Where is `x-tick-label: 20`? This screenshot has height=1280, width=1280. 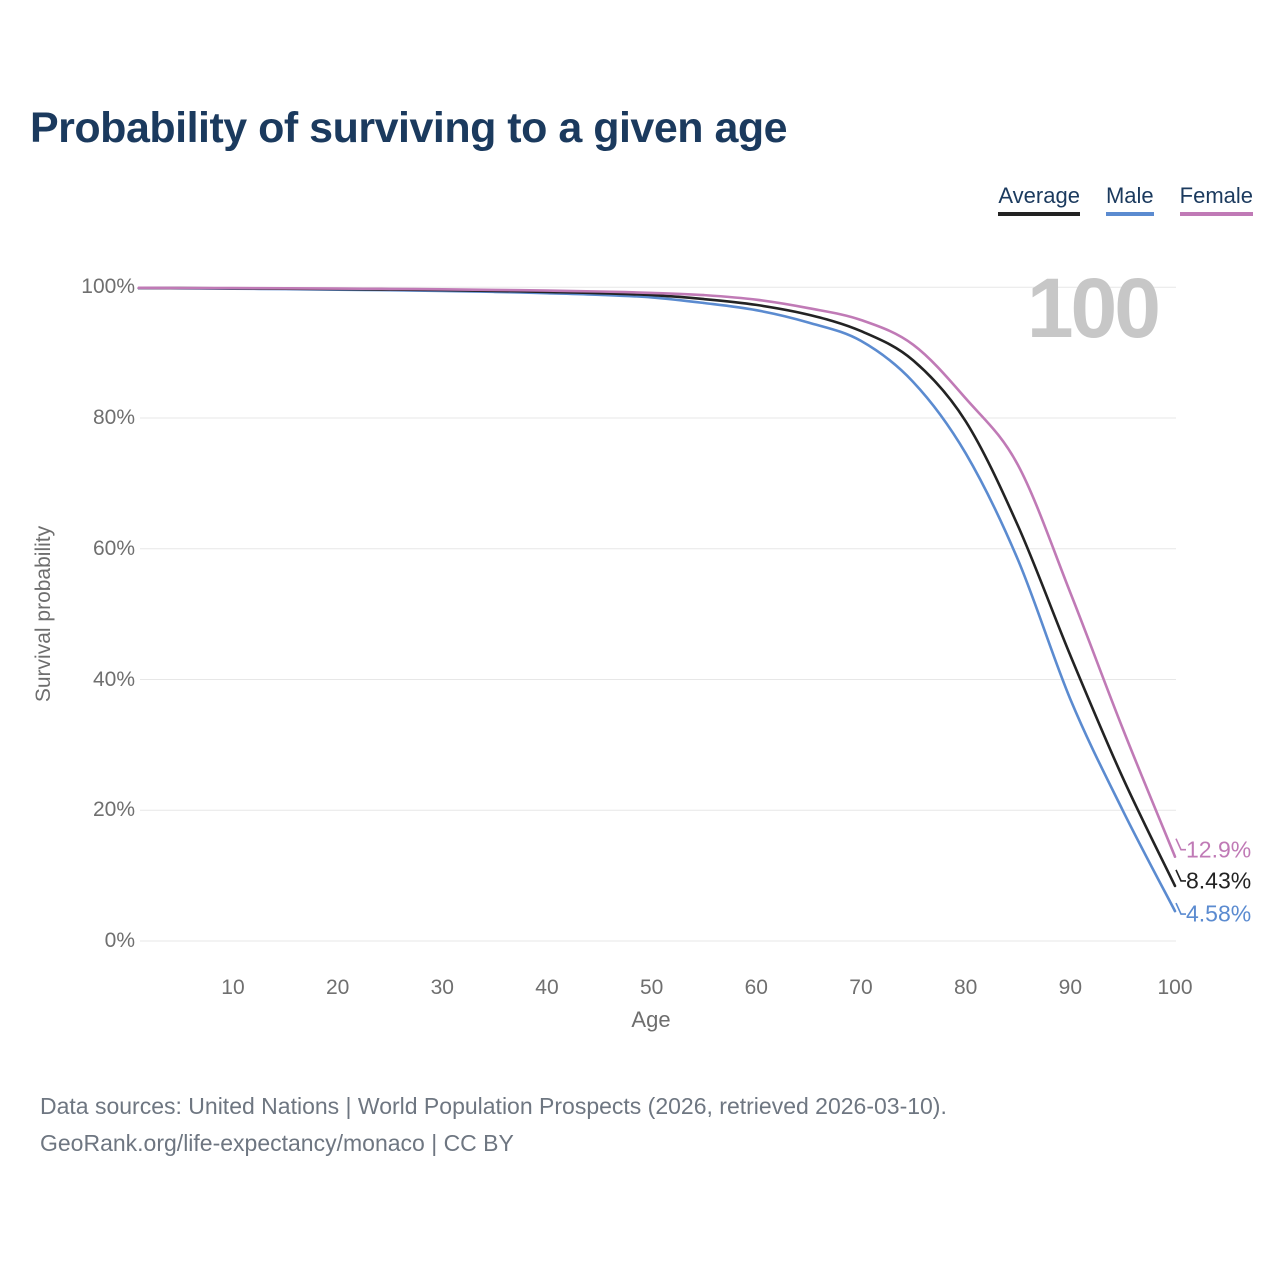 x-tick-label: 20 is located at coordinates (337, 987).